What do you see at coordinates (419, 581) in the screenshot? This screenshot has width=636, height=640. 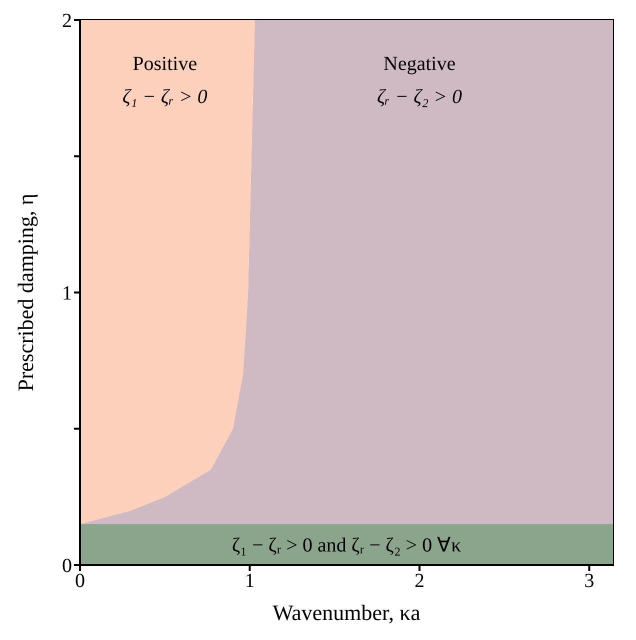 I see `x-tick-label: 2` at bounding box center [419, 581].